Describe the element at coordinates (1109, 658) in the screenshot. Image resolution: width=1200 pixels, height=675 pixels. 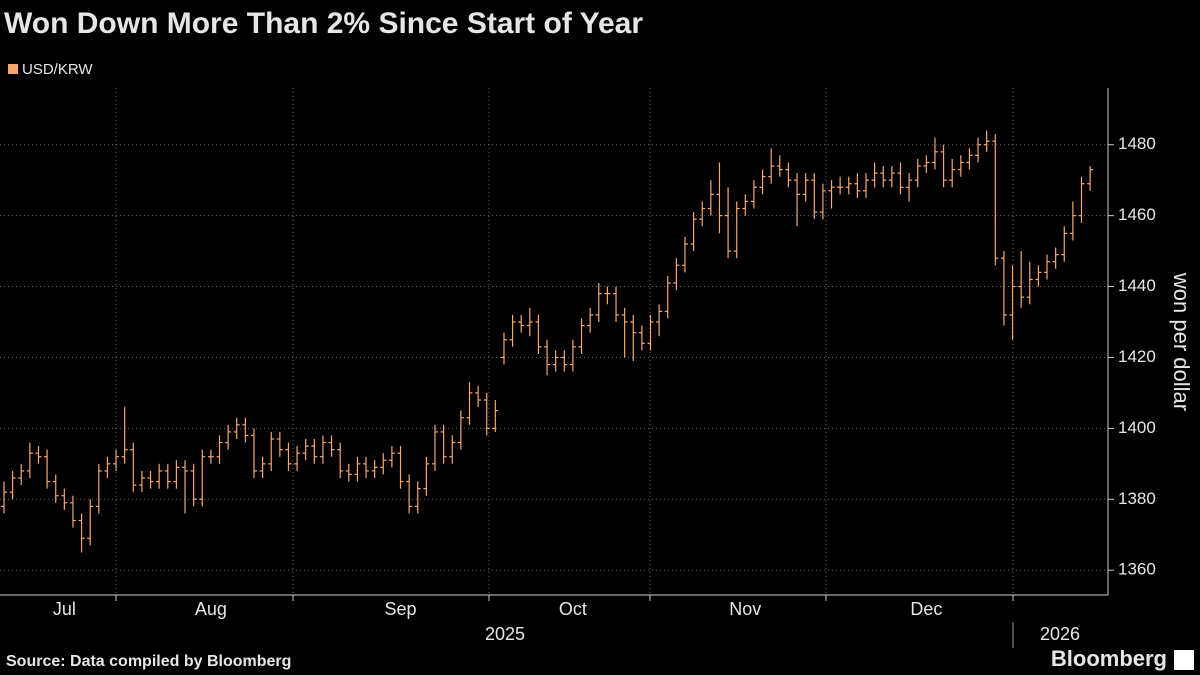
I see `brand: Bloomberg` at that location.